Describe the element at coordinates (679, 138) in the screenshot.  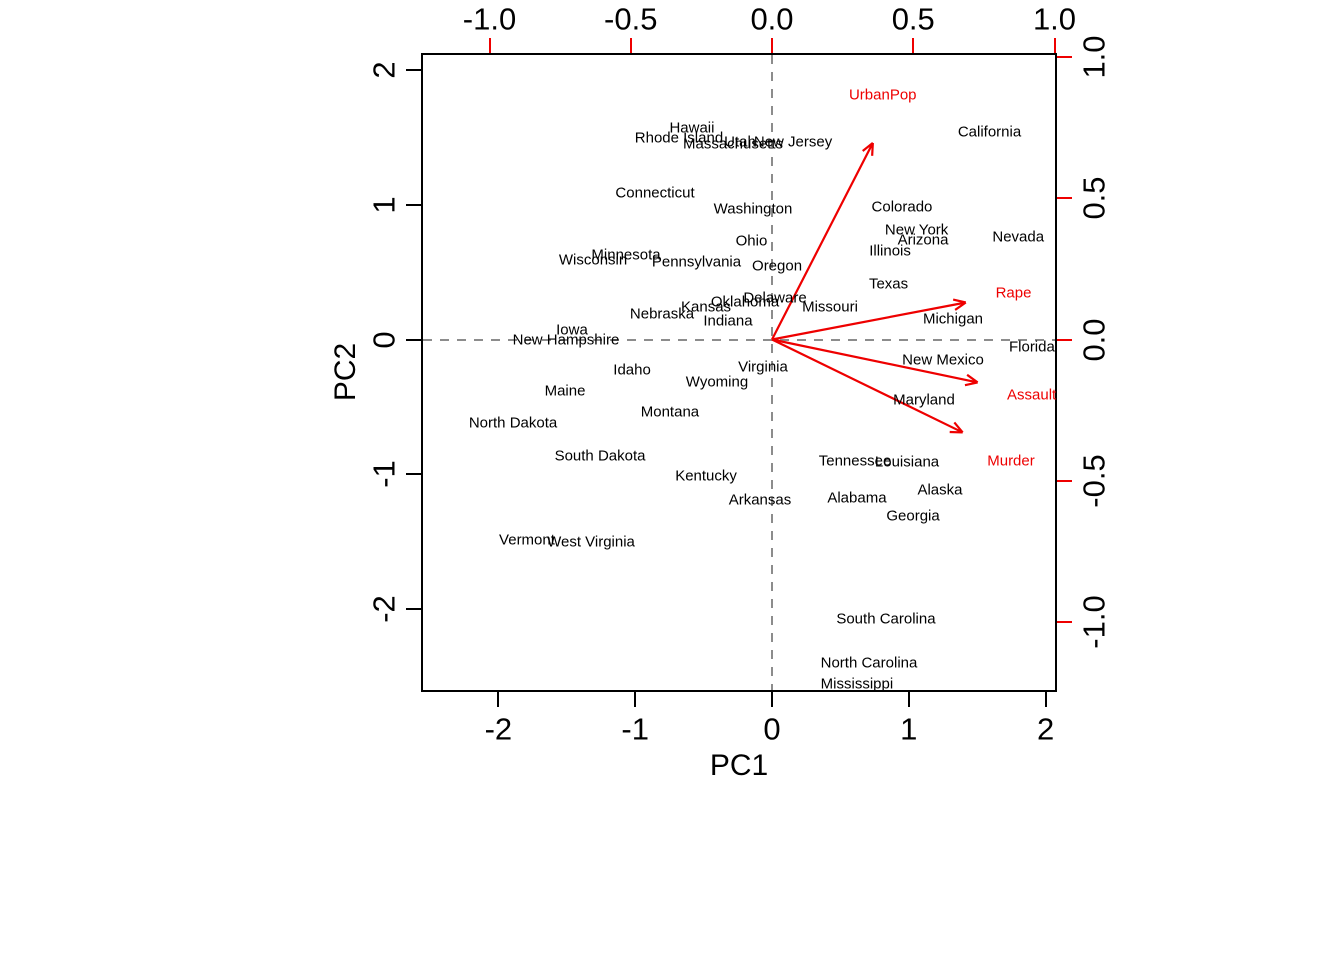
I see `state-label: Rhode Island` at that location.